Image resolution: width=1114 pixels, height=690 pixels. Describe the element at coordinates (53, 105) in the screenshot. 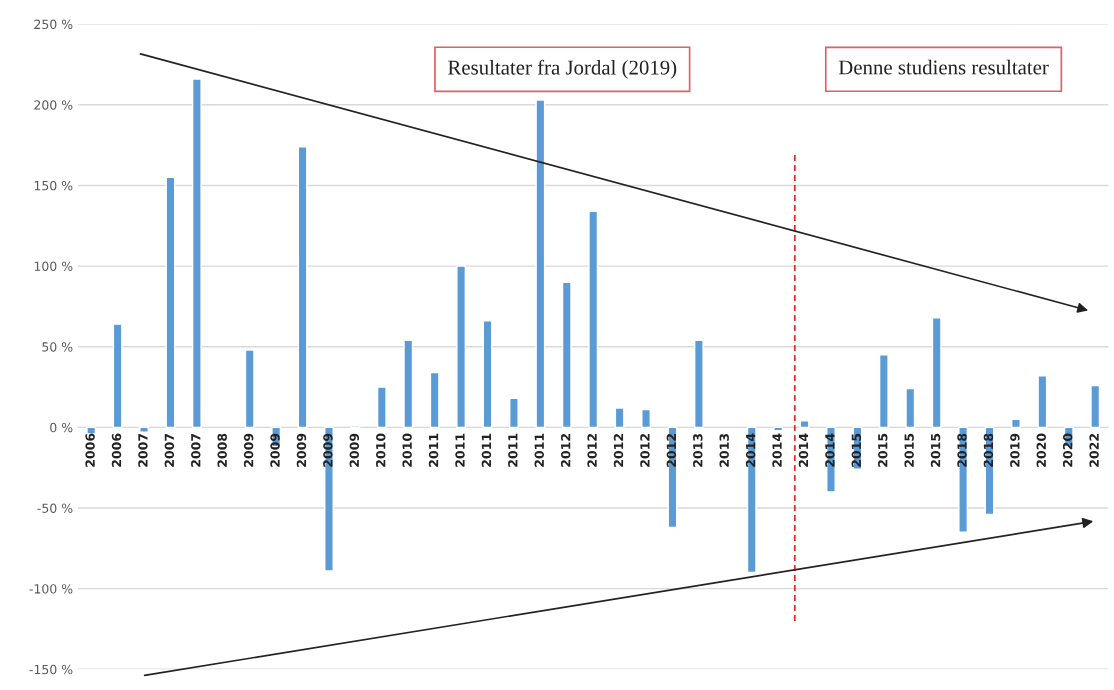

I see `y-tick-label: 200 %` at that location.